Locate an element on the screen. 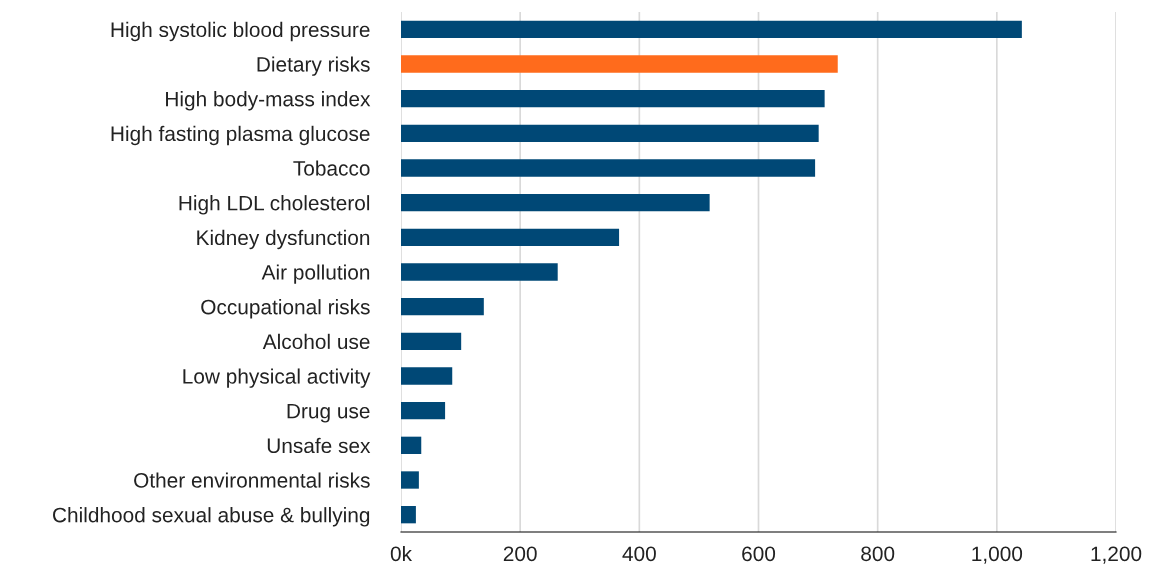 The width and height of the screenshot is (1149, 572). y-tick-label: Childhood sexual abuse & bullying is located at coordinates (211, 517).